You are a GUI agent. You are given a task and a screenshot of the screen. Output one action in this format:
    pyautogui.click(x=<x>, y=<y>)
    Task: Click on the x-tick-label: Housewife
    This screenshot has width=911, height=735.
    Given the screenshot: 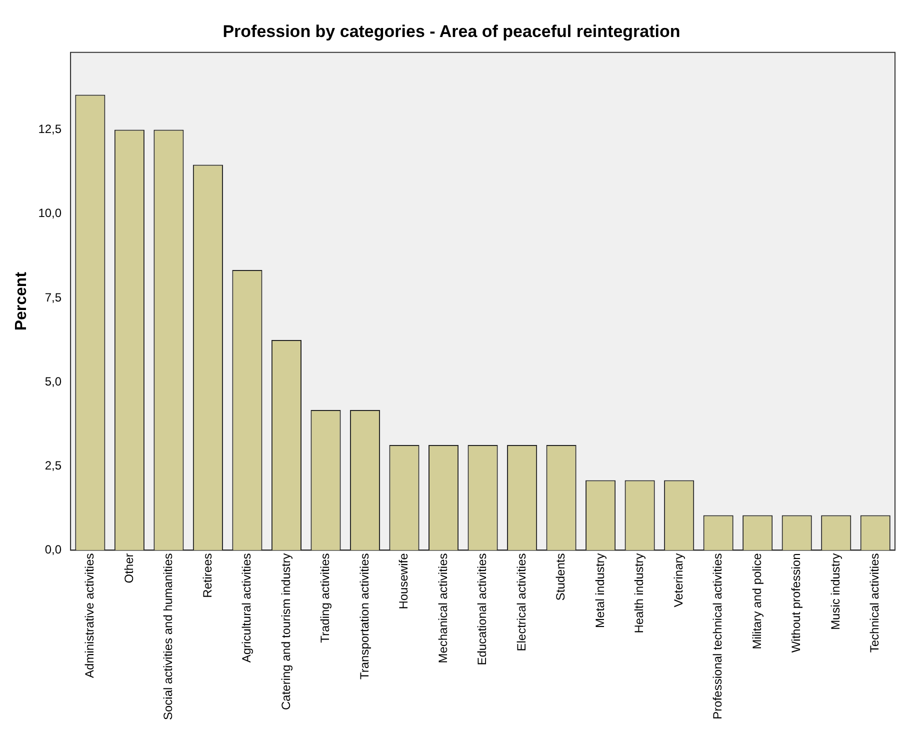 What is the action you would take?
    pyautogui.click(x=403, y=581)
    